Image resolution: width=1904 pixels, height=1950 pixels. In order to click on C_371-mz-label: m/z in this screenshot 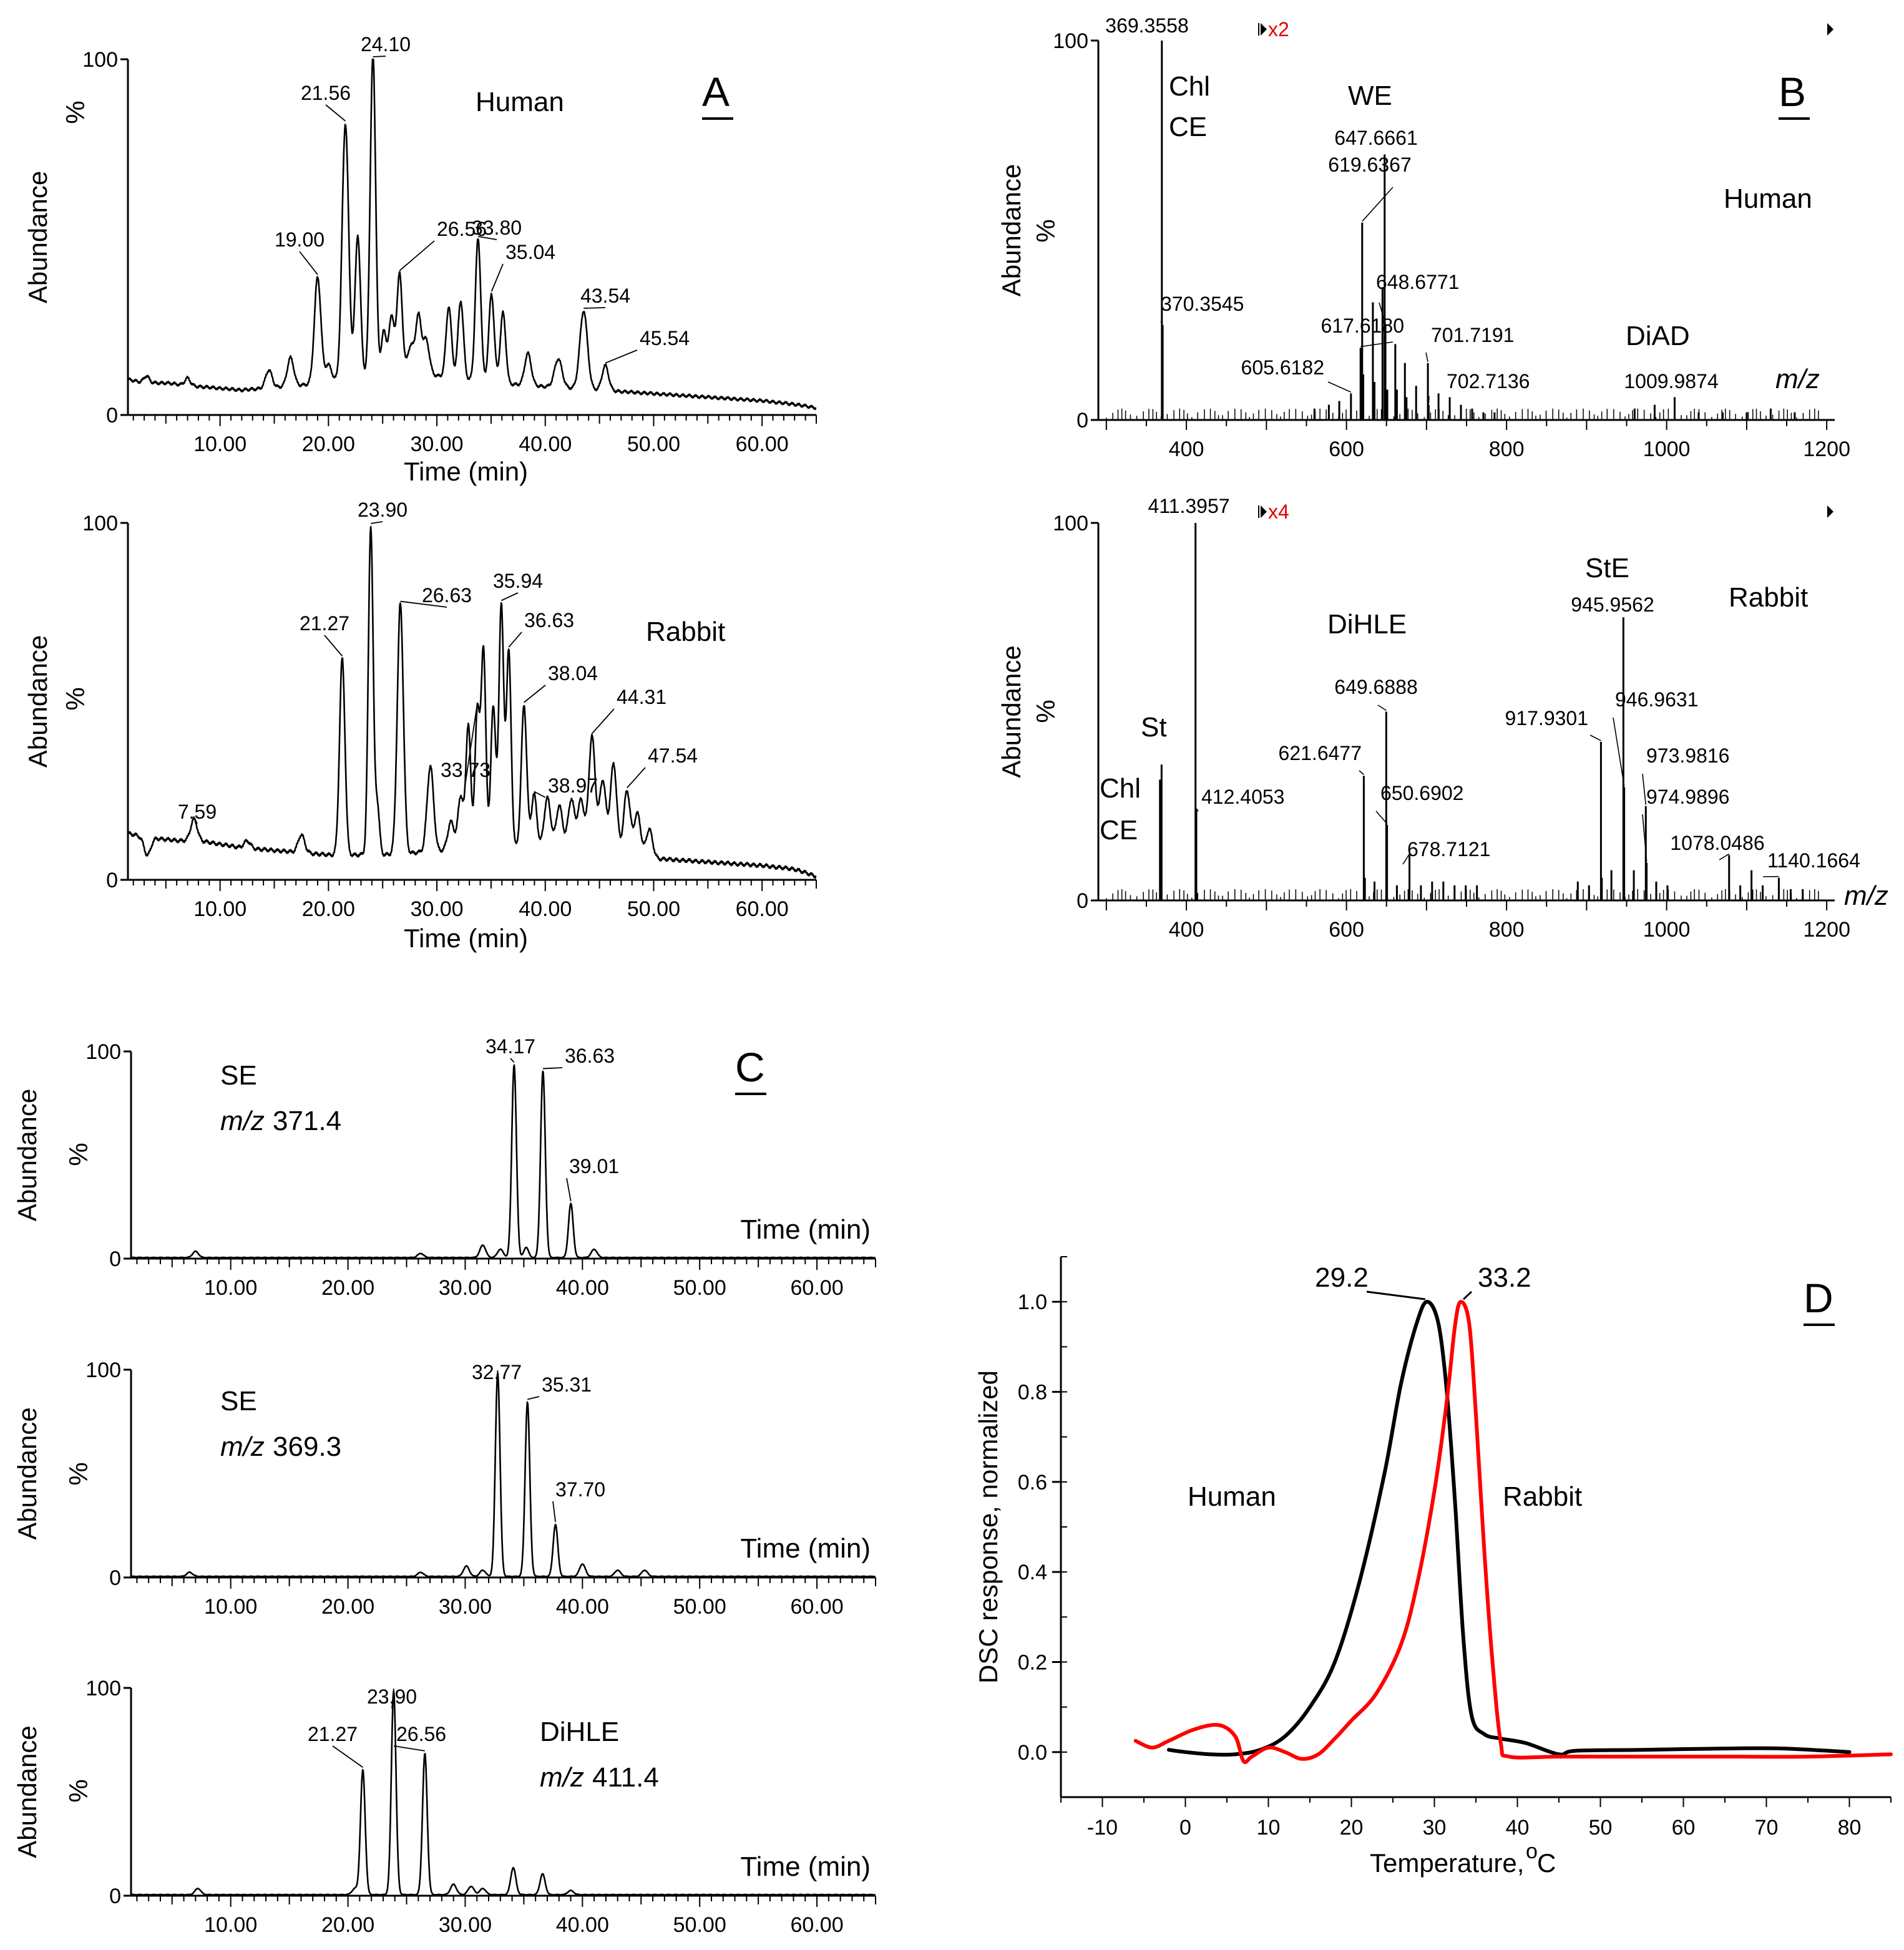, I will do `click(243, 1121)`.